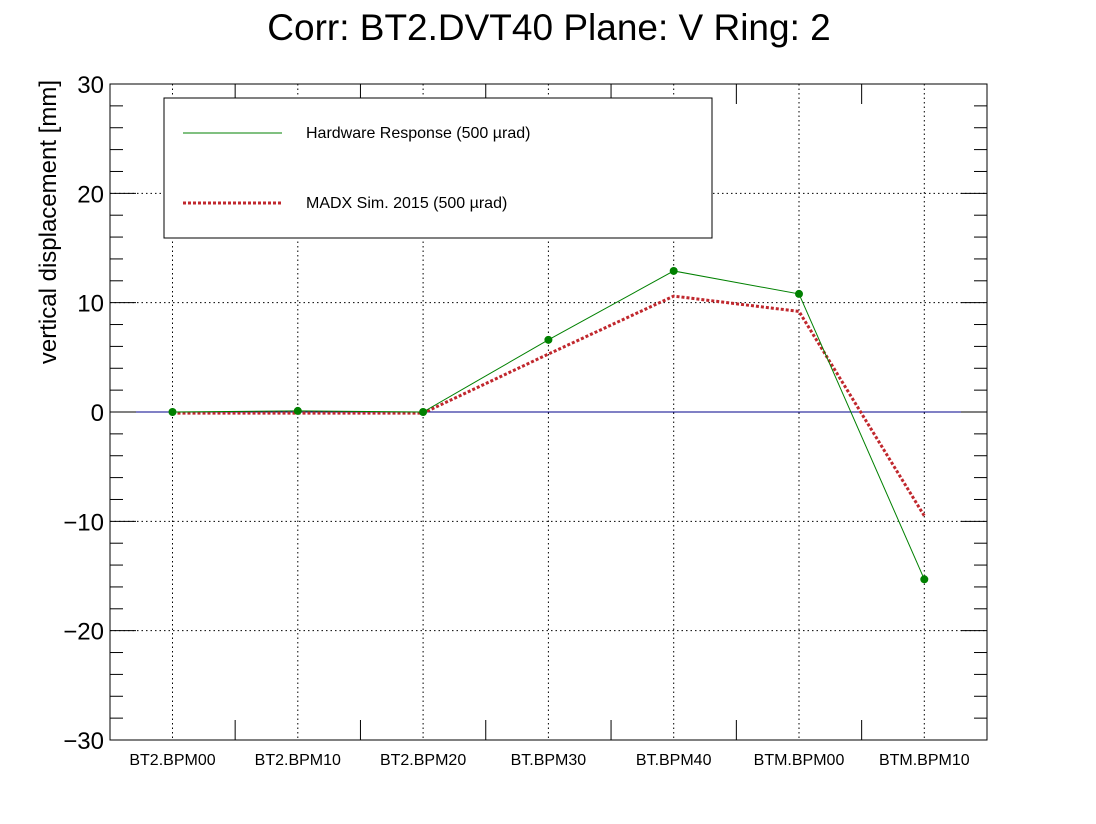 The height and width of the screenshot is (824, 1096). What do you see at coordinates (674, 760) in the screenshot?
I see `x-tick-label: BT.BPM40` at bounding box center [674, 760].